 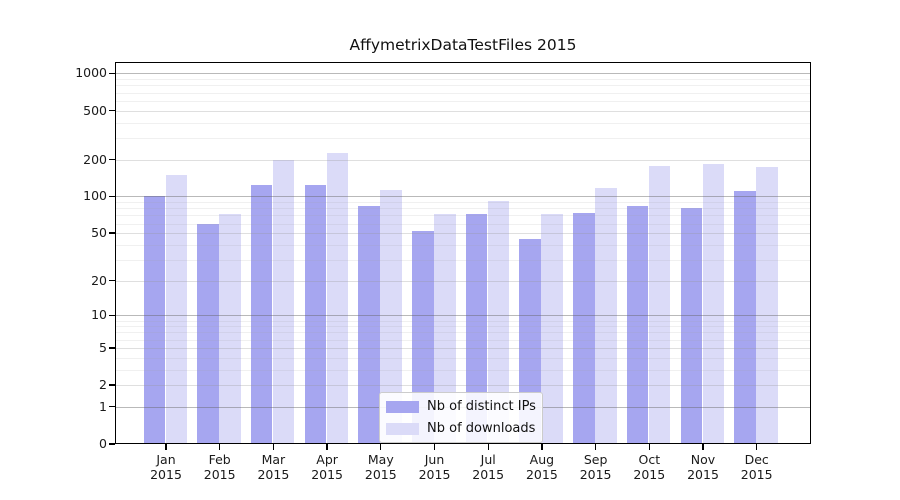 I want to click on x-tick-jul, so click(x=488, y=447).